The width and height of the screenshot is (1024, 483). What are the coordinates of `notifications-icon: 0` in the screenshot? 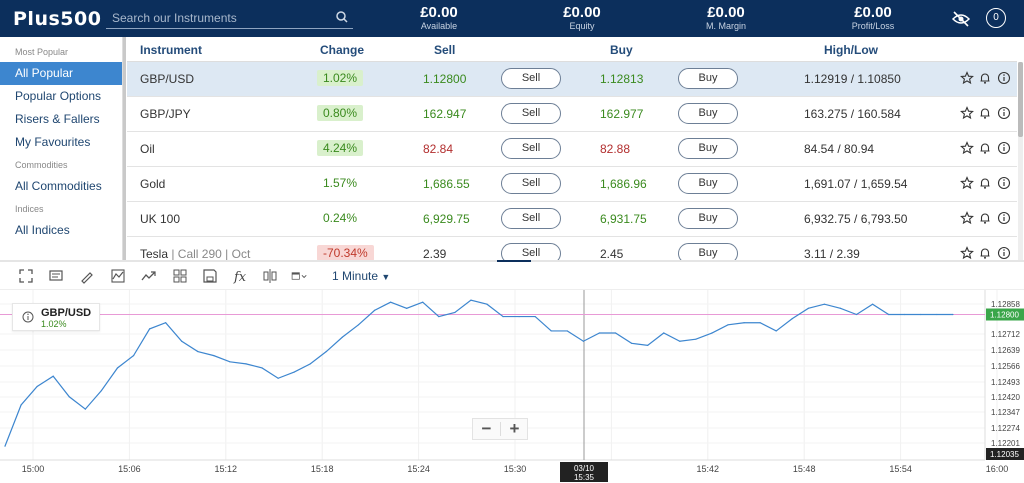 It's located at (996, 18).